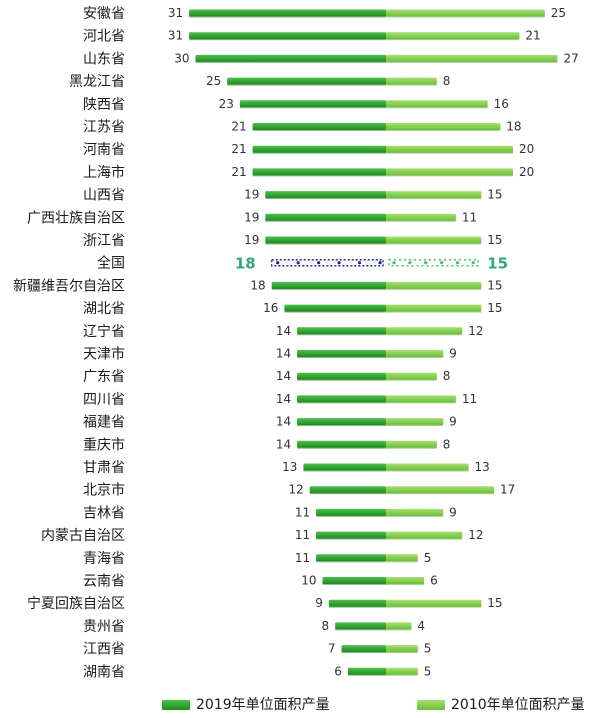  I want to click on value-label-2010: 4, so click(421, 626).